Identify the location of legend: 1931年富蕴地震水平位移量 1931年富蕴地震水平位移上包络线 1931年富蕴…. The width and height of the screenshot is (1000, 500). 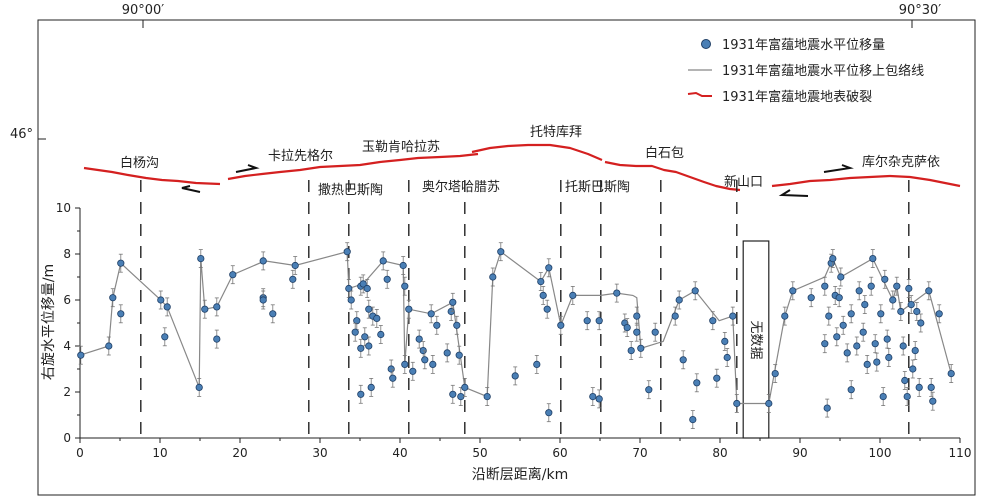
(805, 71).